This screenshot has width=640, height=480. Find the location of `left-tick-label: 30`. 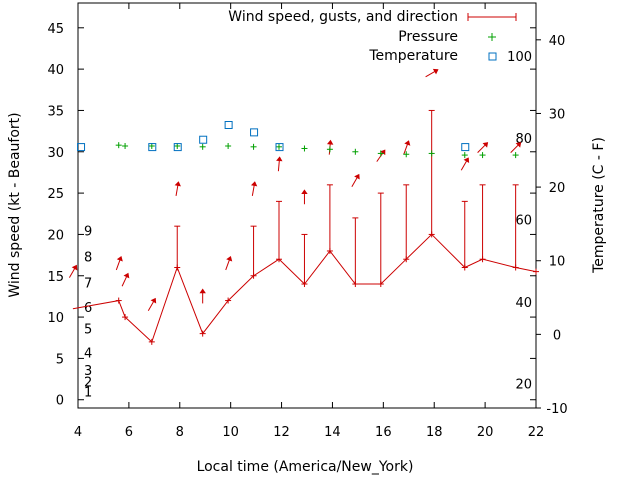

left-tick-label: 30 is located at coordinates (55, 153).